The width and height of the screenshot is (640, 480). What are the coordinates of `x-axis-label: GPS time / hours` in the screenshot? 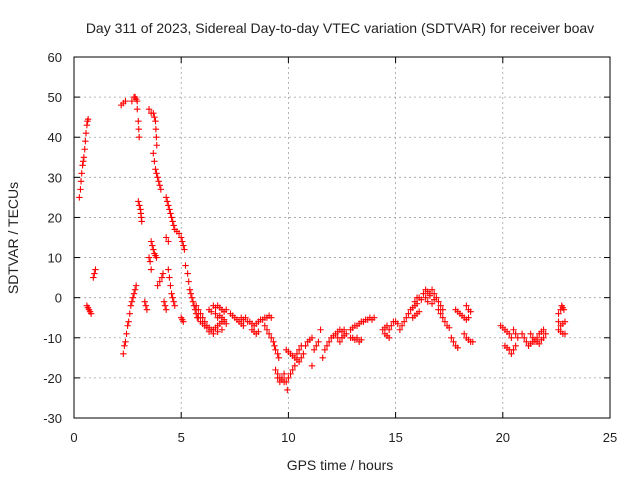 It's located at (340, 465).